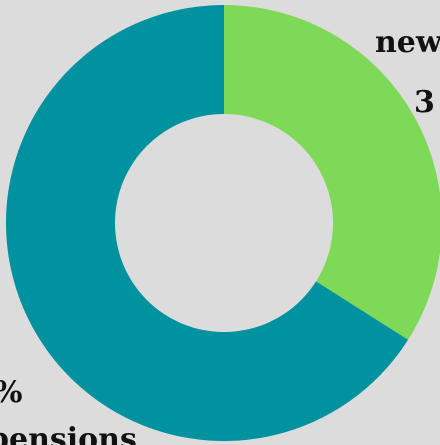  What do you see at coordinates (424, 102) in the screenshot?
I see `slice-value-new: 3` at bounding box center [424, 102].